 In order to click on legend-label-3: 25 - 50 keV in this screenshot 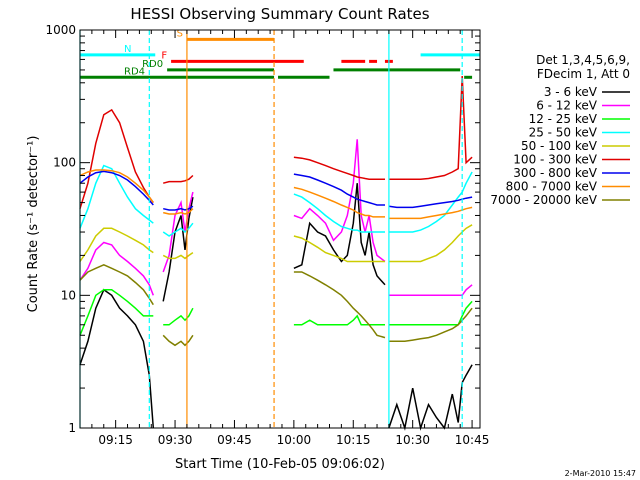, I will do `click(563, 133)`.